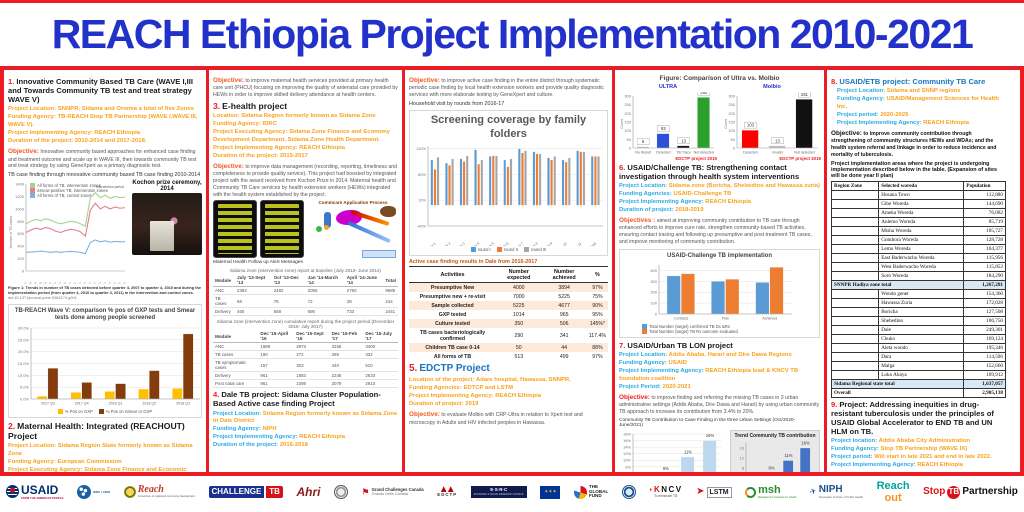 Image resolution: width=1024 pixels, height=512 pixels. Describe the element at coordinates (921, 275) in the screenshot. I see `table-cell: Soro Woreda` at that location.